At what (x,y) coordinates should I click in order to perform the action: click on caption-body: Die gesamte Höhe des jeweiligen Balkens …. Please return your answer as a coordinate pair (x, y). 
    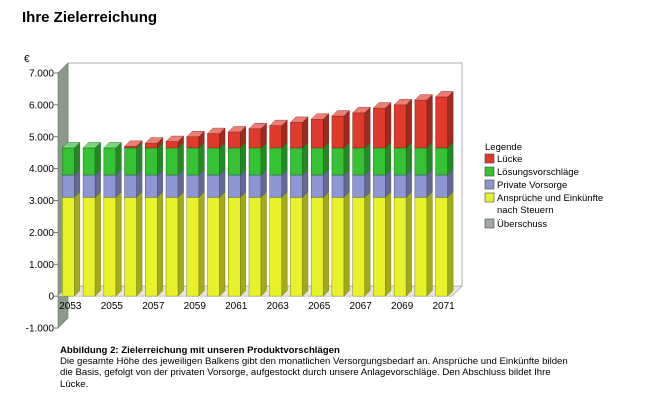
    Looking at the image, I should click on (314, 373).